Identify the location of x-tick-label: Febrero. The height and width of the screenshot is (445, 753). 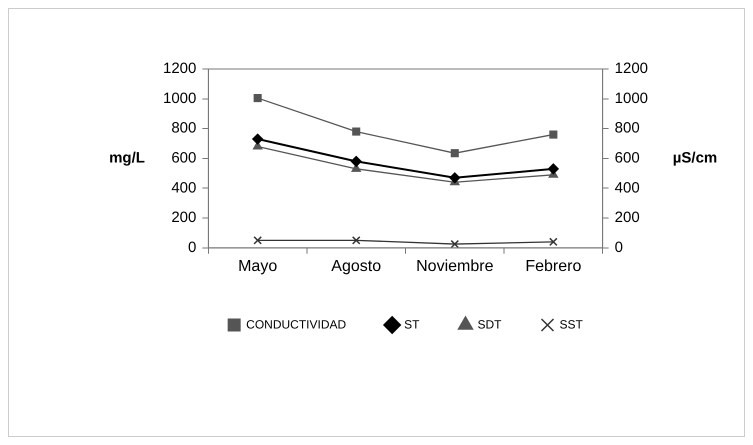
(553, 266).